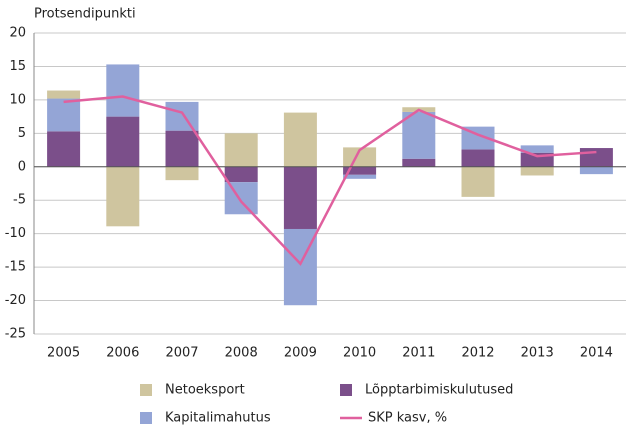 The width and height of the screenshot is (627, 434). What do you see at coordinates (17, 66) in the screenshot?
I see `y-tick-label: 15` at bounding box center [17, 66].